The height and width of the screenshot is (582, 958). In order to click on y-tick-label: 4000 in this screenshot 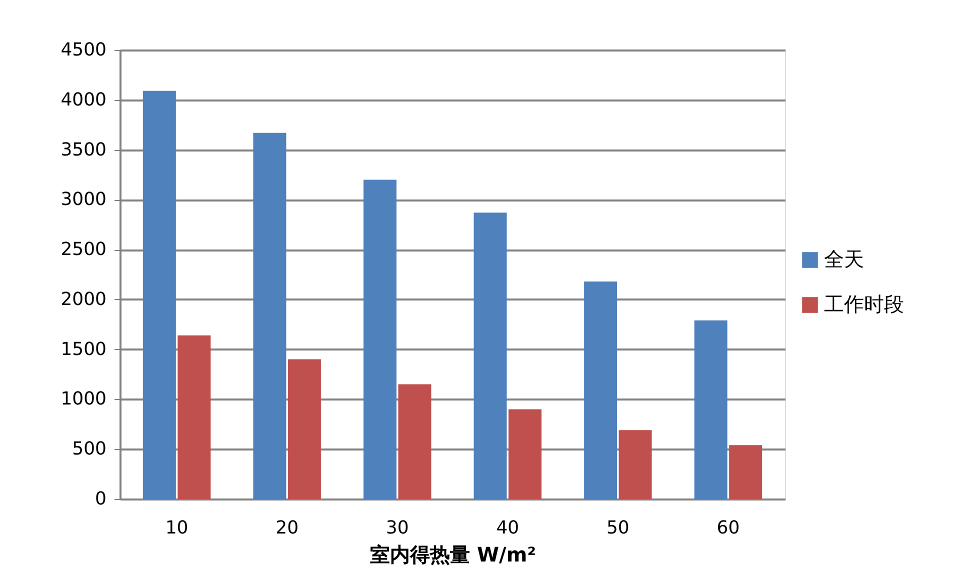, I will do `click(83, 99)`.